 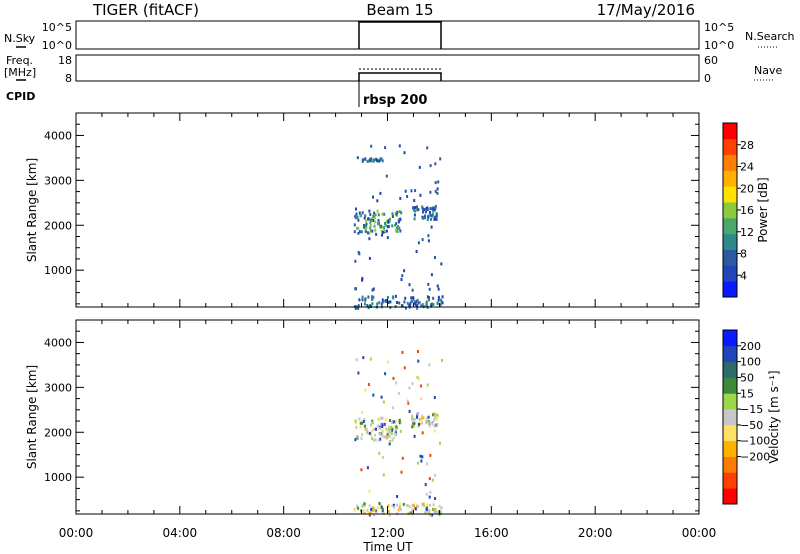 I want to click on x-tick-label: 08:00, so click(x=283, y=533).